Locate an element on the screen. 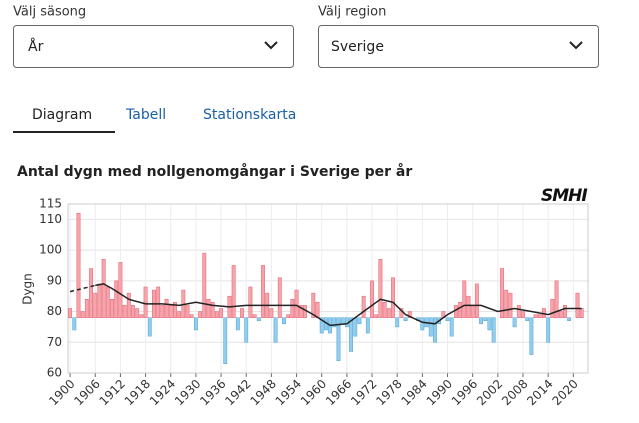  region-label: Välj region is located at coordinates (352, 12).